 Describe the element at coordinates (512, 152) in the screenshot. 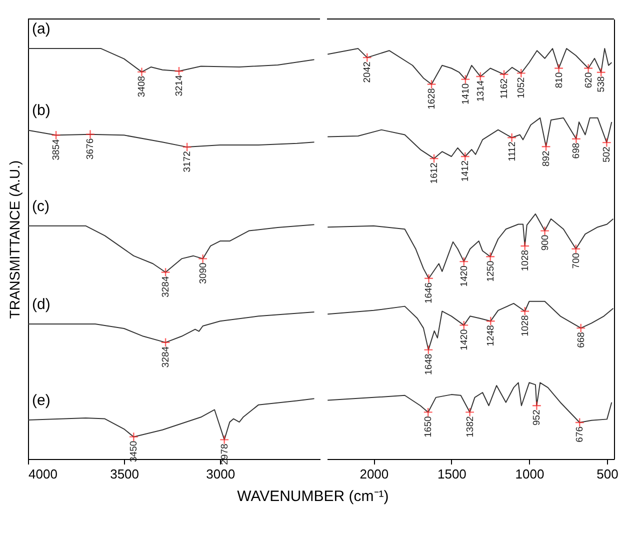

I see `annotation: 1112` at that location.